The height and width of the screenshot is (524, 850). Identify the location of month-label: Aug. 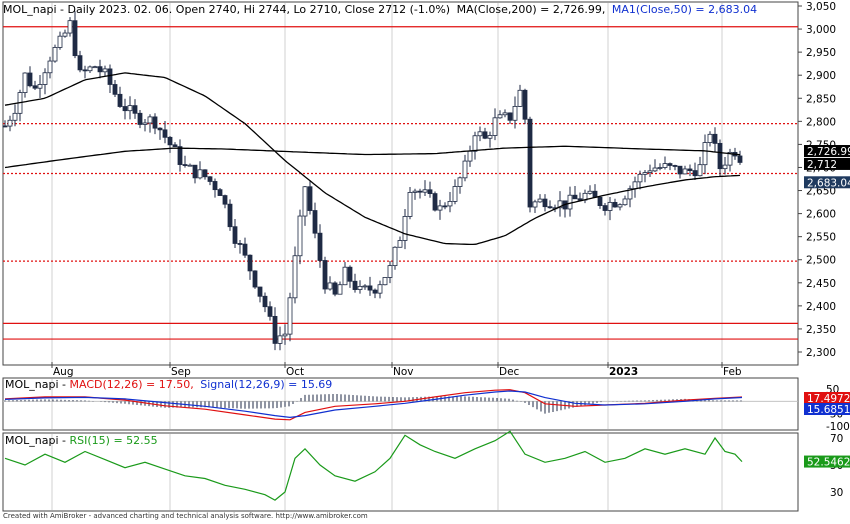
(63, 372).